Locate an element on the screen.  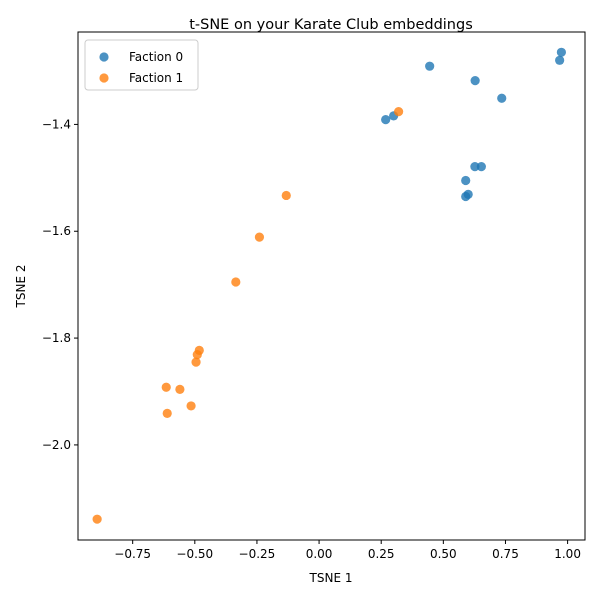
legend-frame is located at coordinates (141, 65).